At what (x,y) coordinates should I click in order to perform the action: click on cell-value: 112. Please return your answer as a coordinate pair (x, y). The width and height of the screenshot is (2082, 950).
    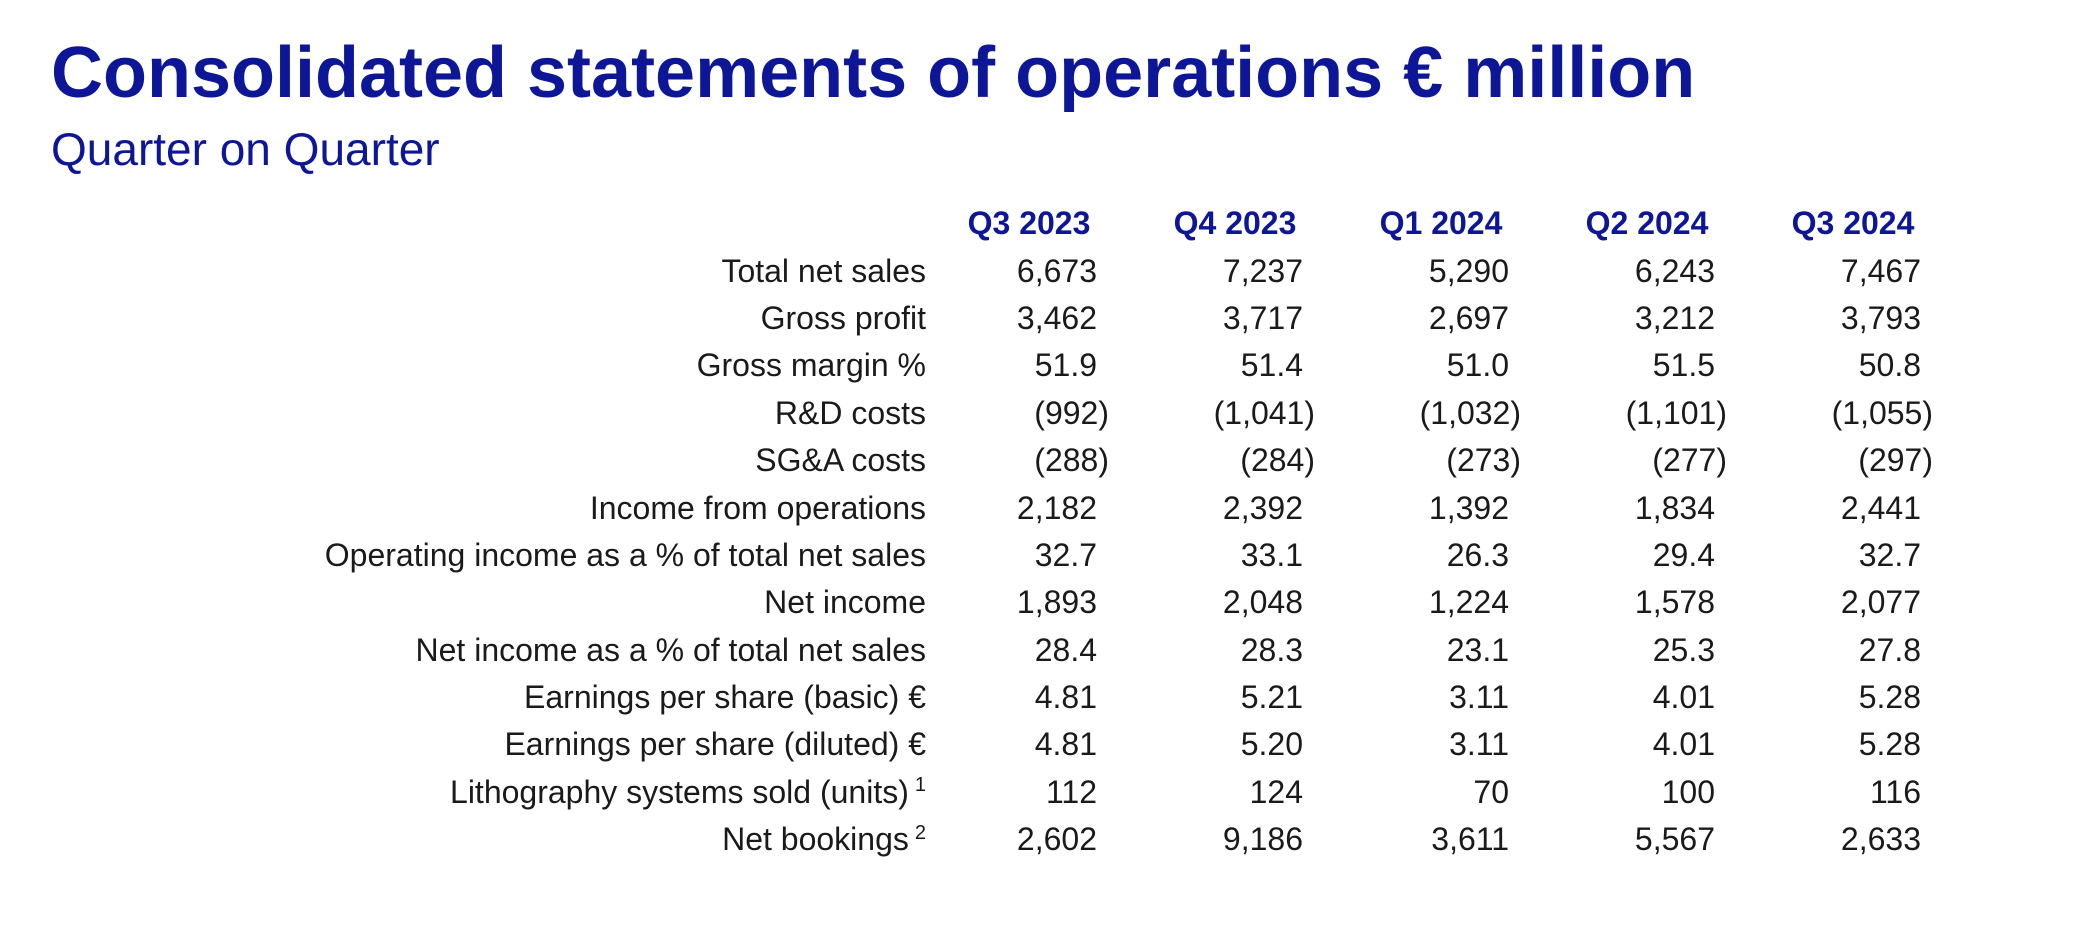
    Looking at the image, I should click on (1071, 791).